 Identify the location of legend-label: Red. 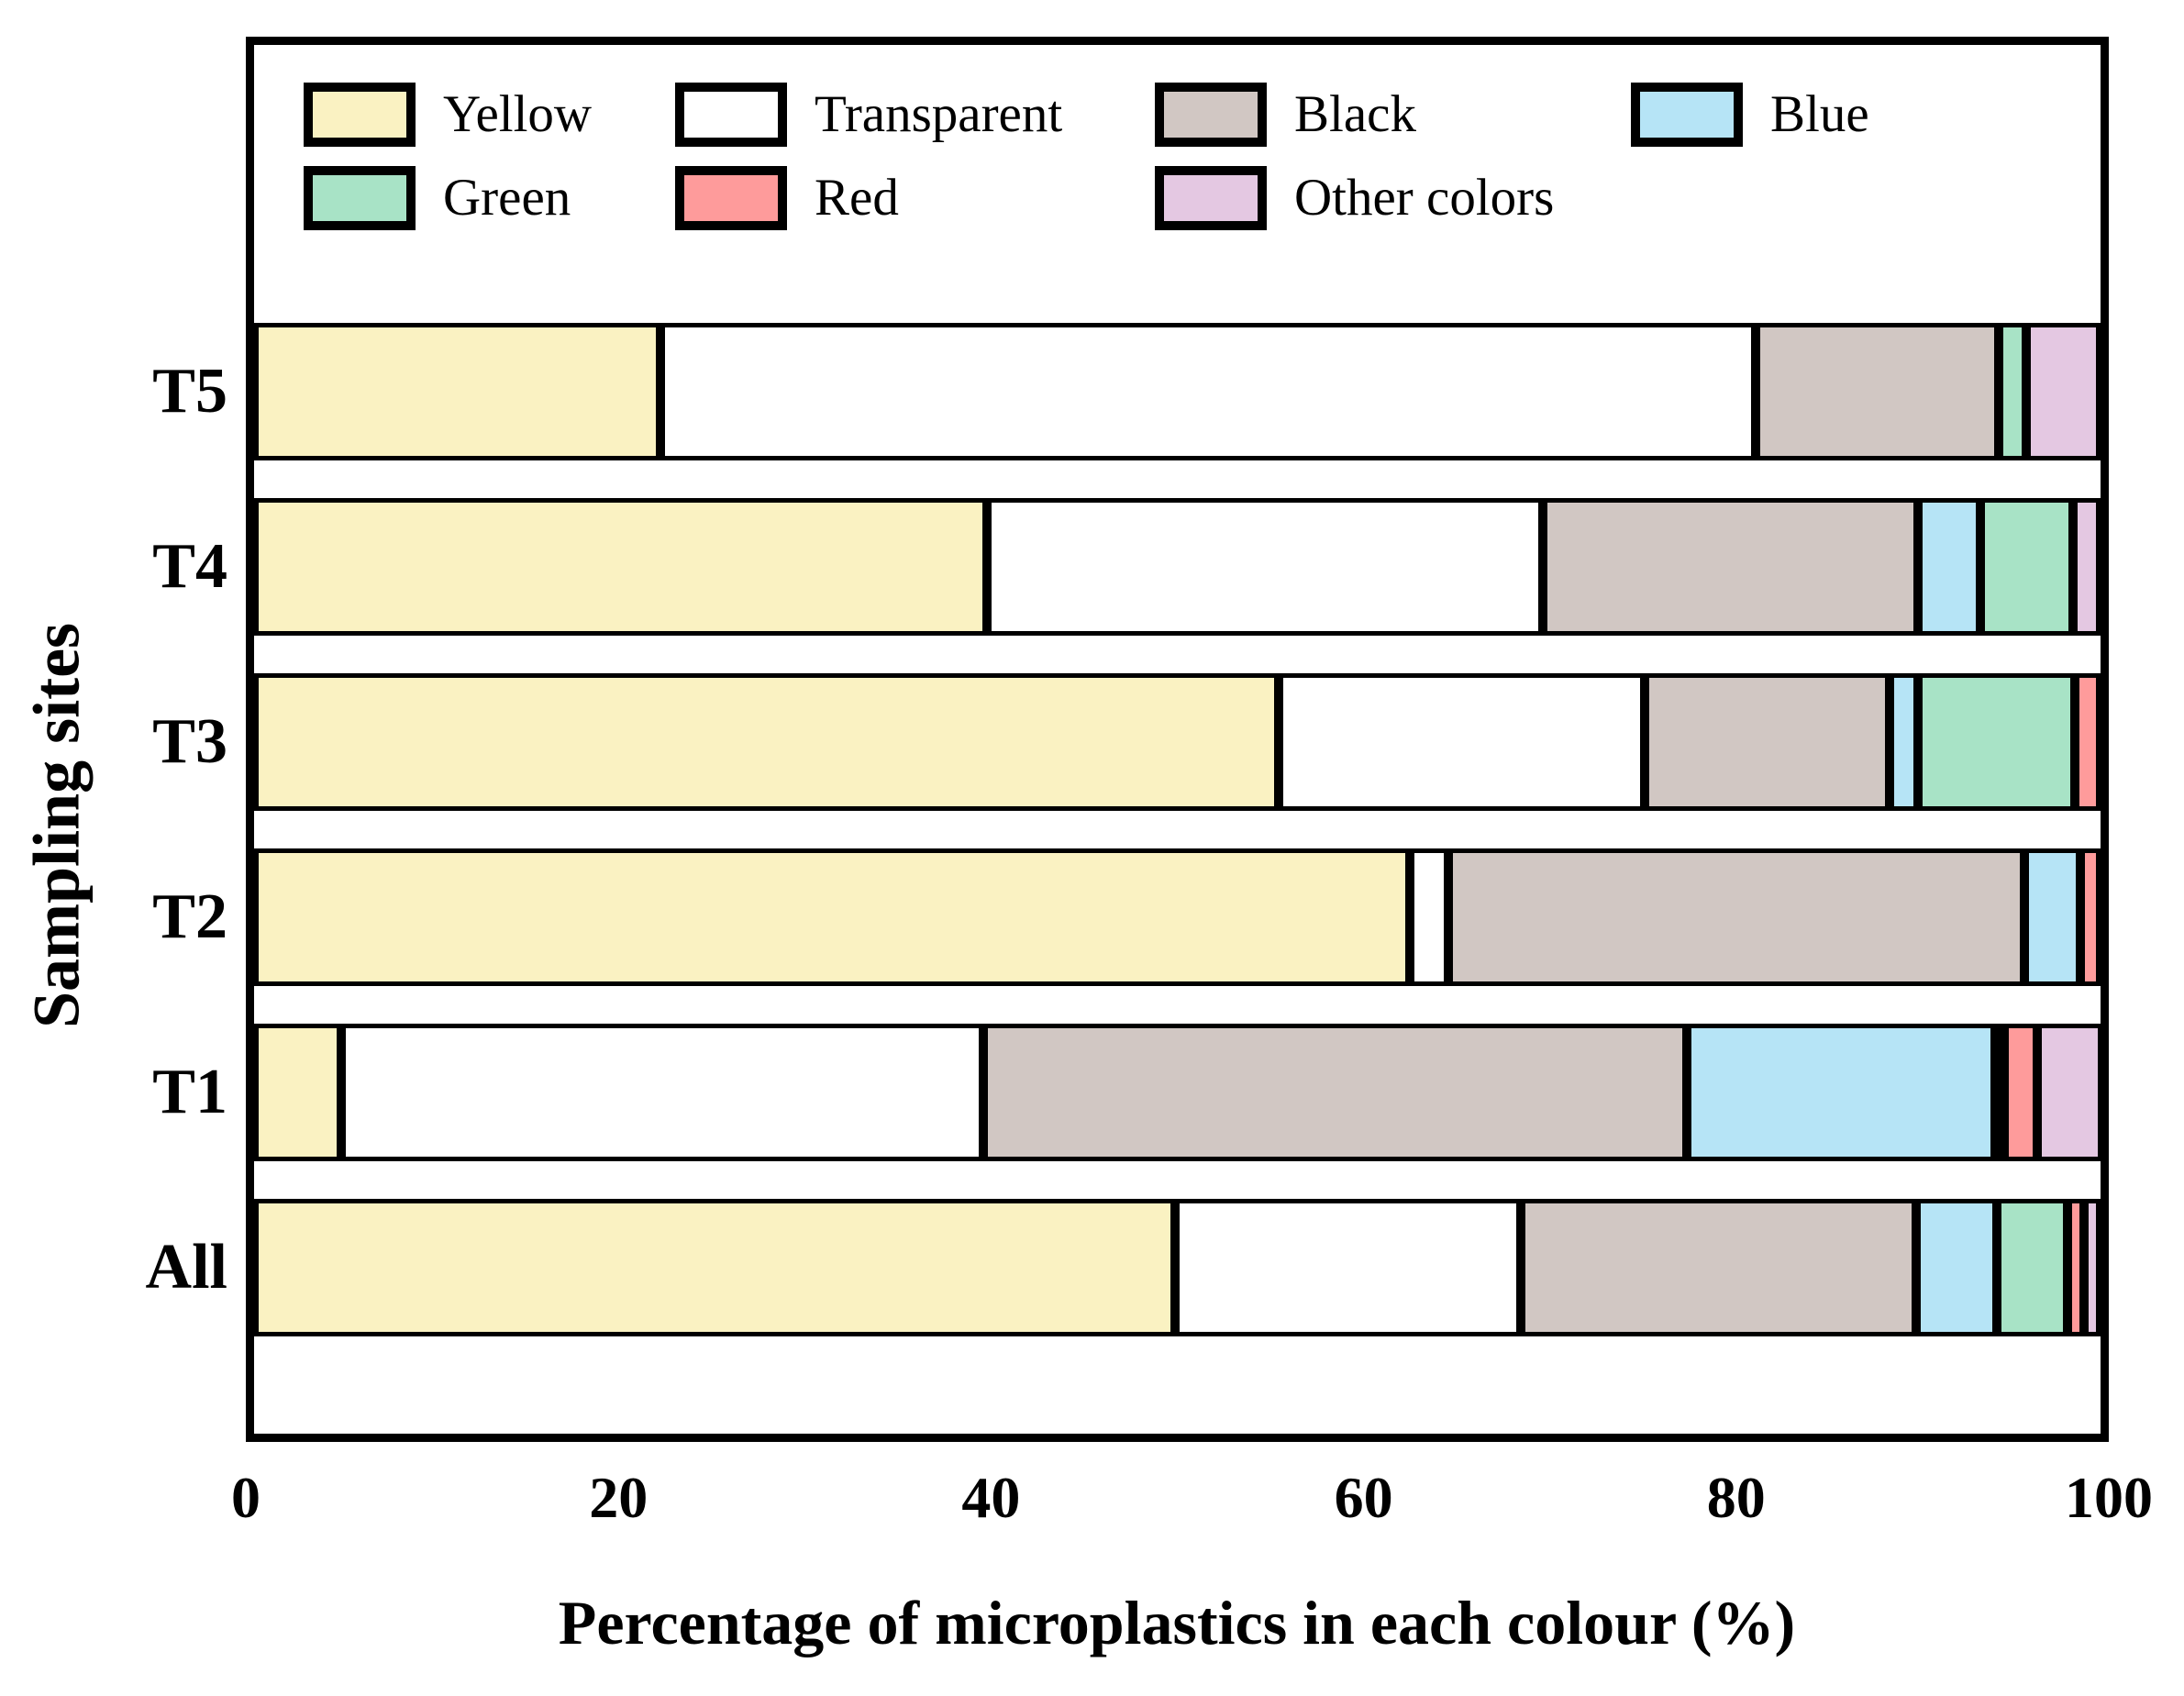
(857, 198).